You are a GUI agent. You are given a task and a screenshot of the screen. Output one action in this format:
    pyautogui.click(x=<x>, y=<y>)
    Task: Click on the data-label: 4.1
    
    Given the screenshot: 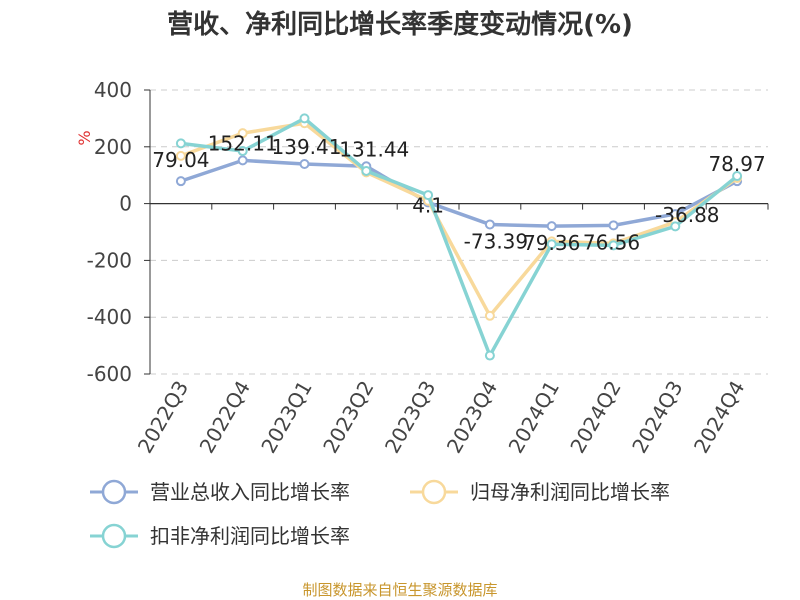 What is the action you would take?
    pyautogui.click(x=428, y=205)
    